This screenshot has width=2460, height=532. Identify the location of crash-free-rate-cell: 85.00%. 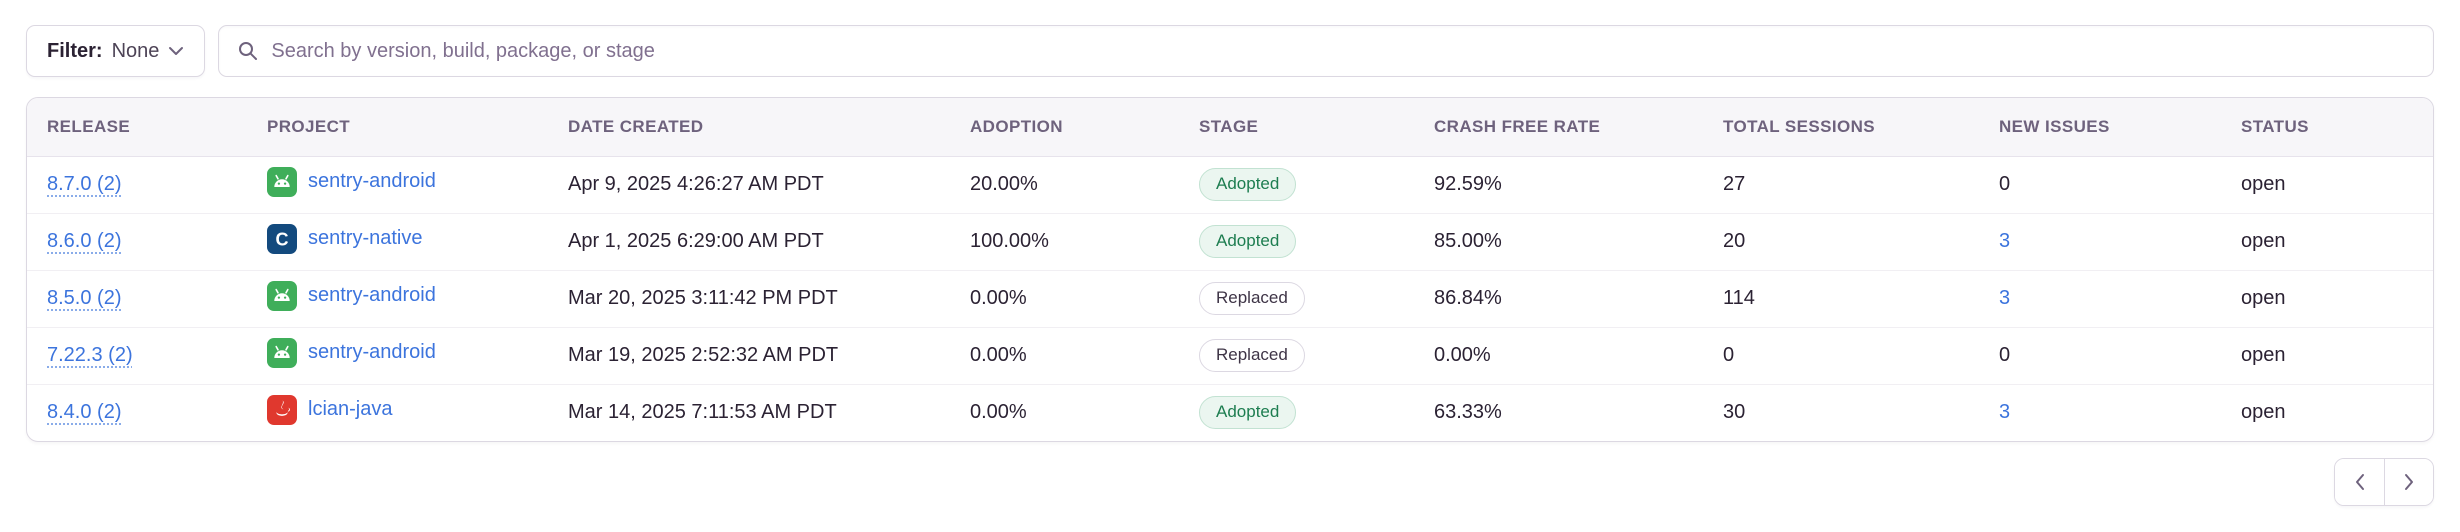
(1558, 242).